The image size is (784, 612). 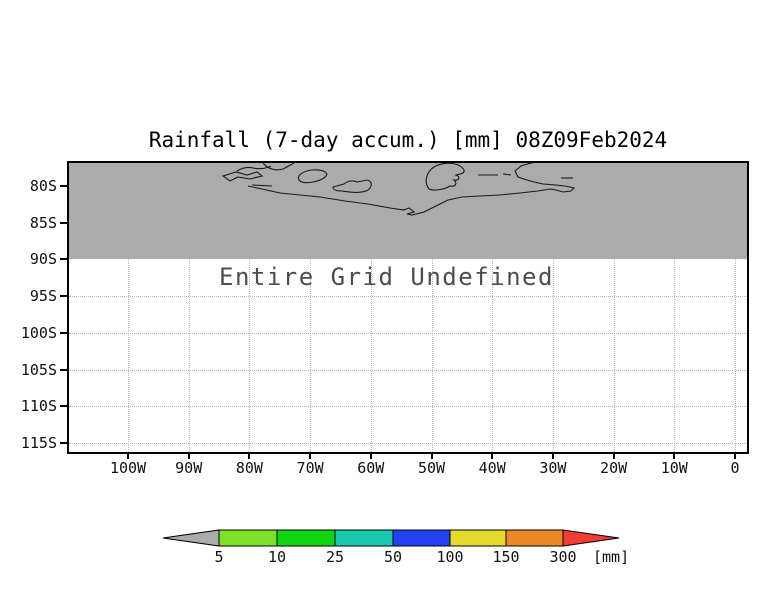 I want to click on colorbar-tick-label: 50, so click(x=393, y=557).